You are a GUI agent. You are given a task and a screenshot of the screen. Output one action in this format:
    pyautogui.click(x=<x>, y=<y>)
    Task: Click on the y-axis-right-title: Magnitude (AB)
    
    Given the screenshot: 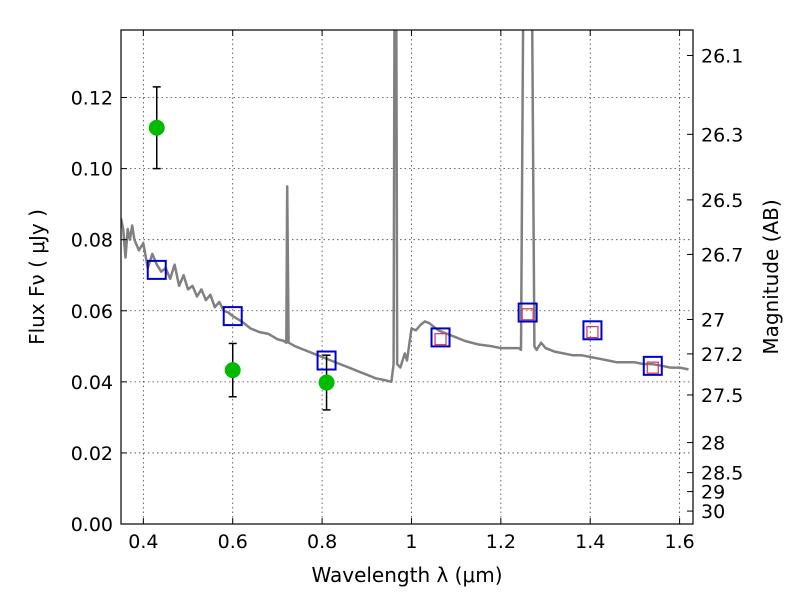 What is the action you would take?
    pyautogui.click(x=771, y=276)
    